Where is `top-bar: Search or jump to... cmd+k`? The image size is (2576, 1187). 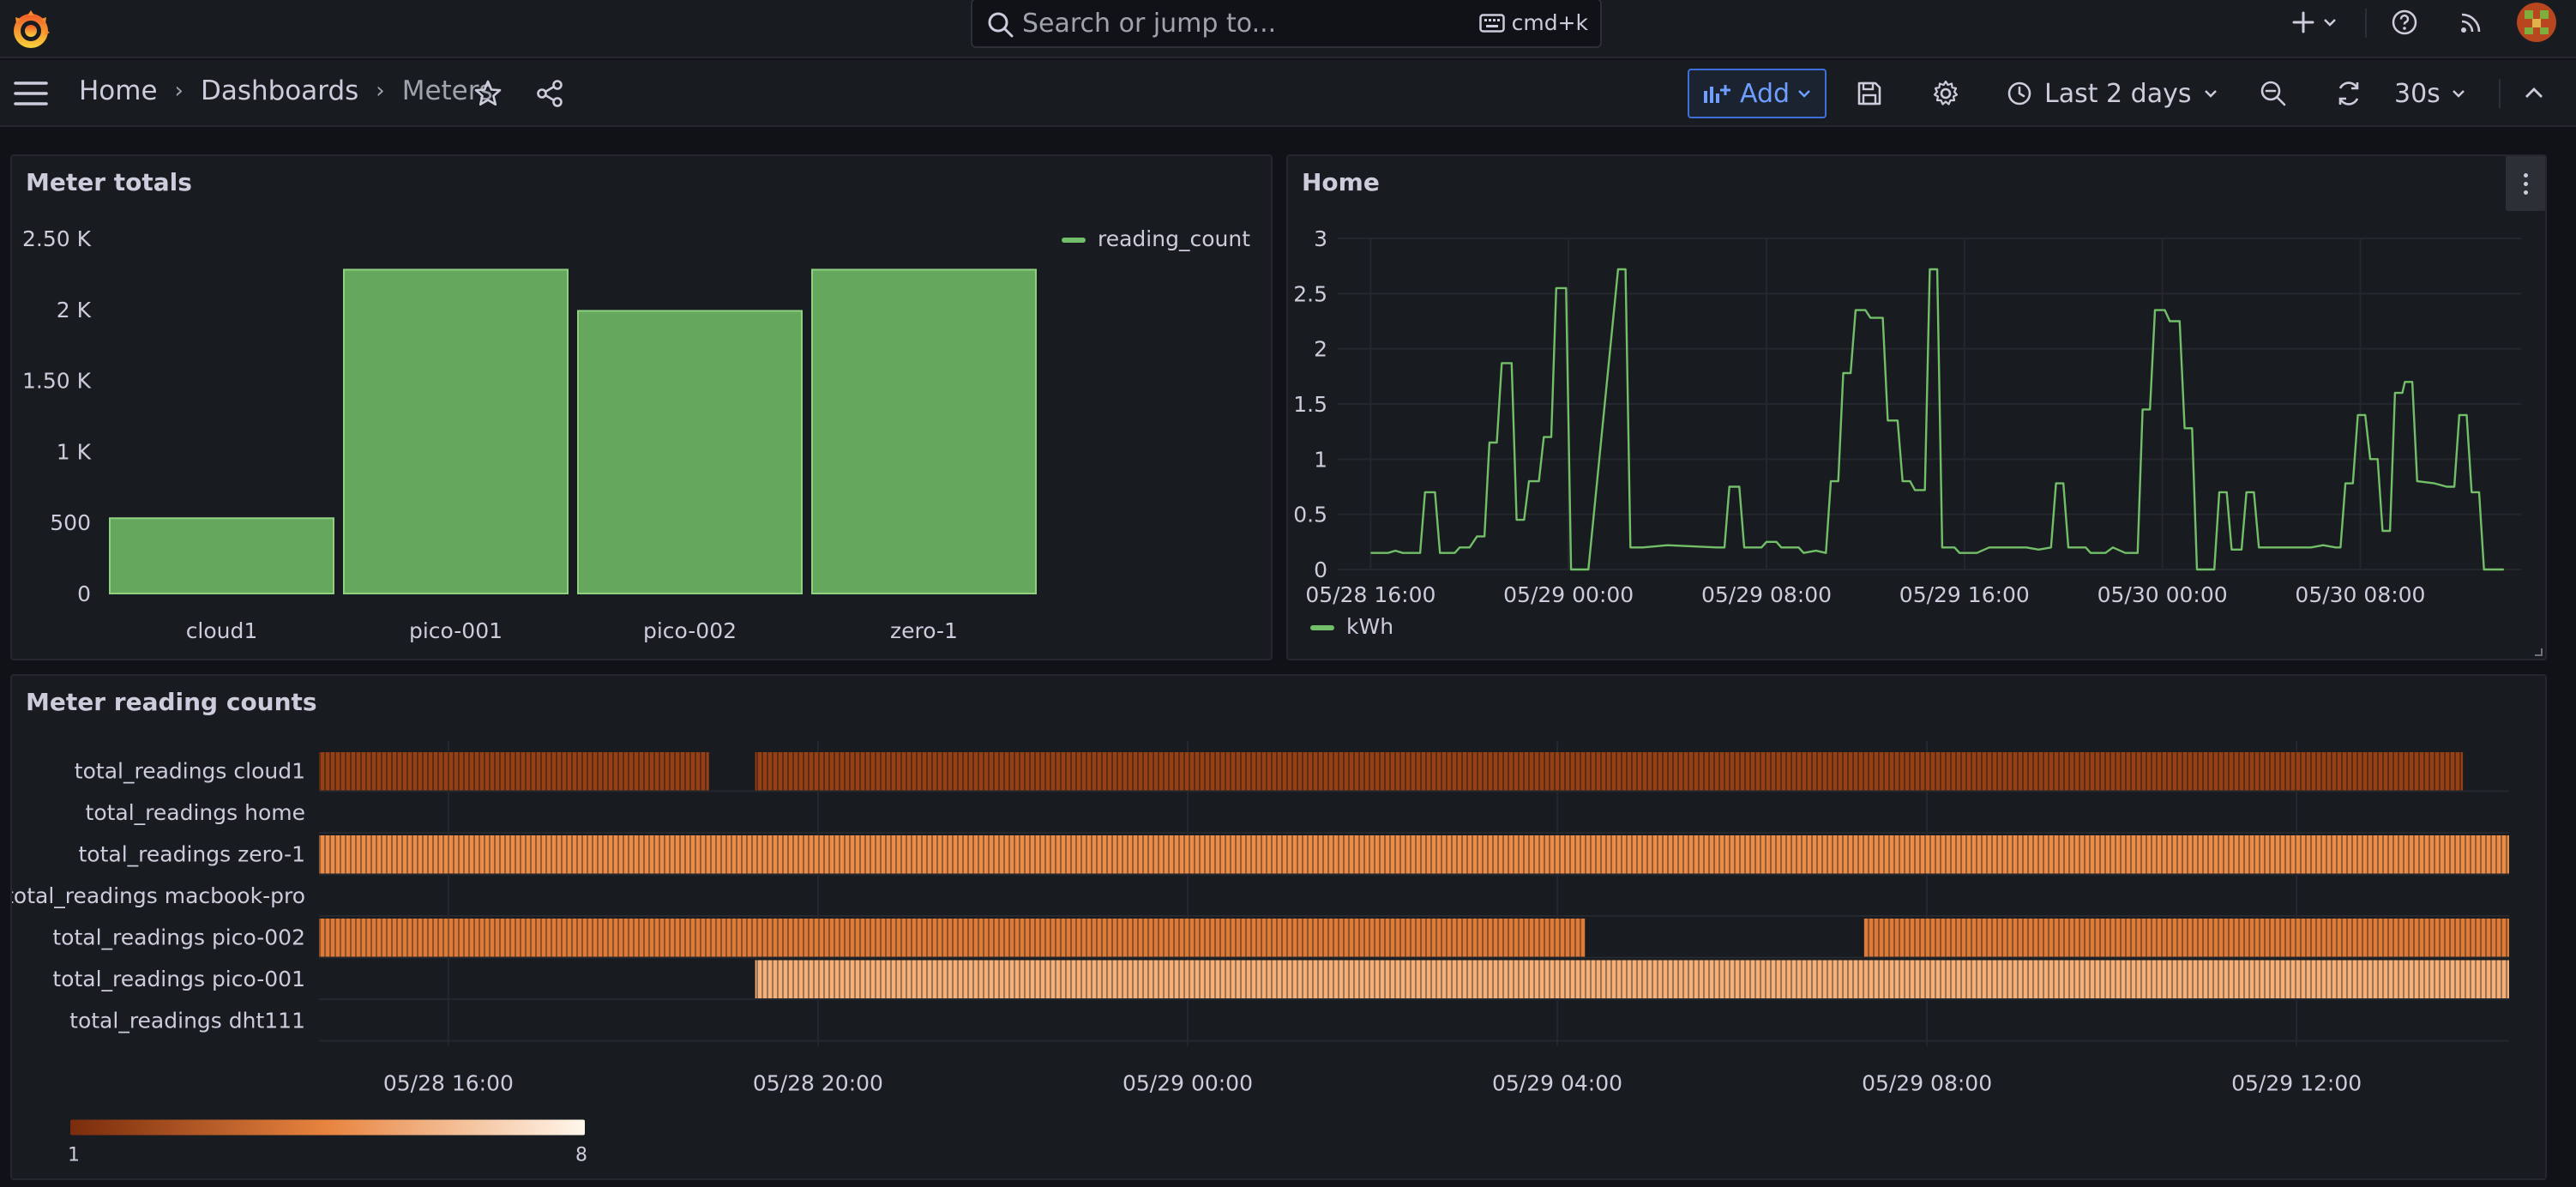 top-bar: Search or jump to... cmd+k is located at coordinates (1288, 29).